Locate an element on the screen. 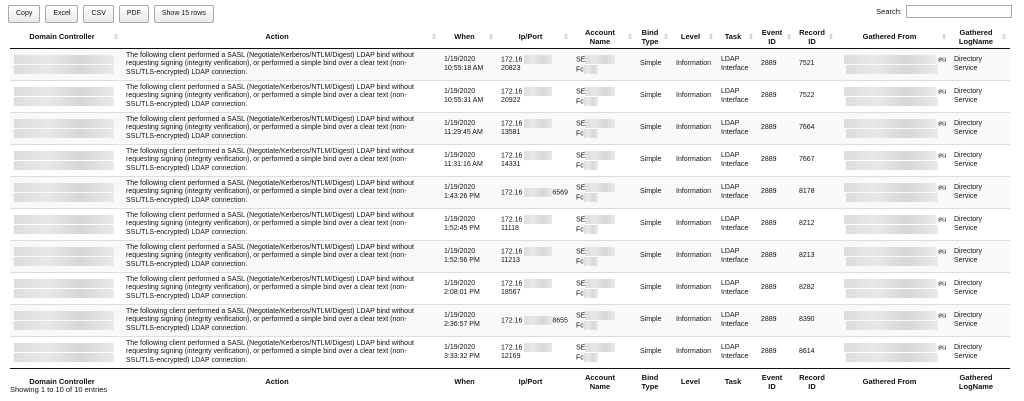 Image resolution: width=1024 pixels, height=401 pixels. column-header-action: Action is located at coordinates (281, 37).